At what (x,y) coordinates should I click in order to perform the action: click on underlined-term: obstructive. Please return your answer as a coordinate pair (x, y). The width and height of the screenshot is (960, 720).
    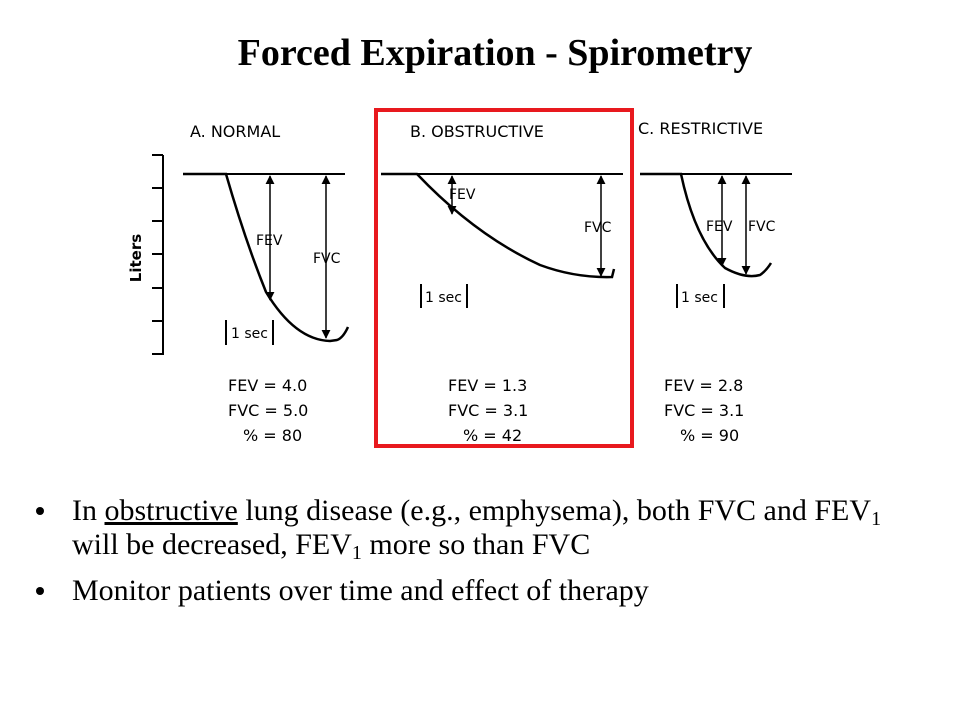
    Looking at the image, I should click on (171, 510).